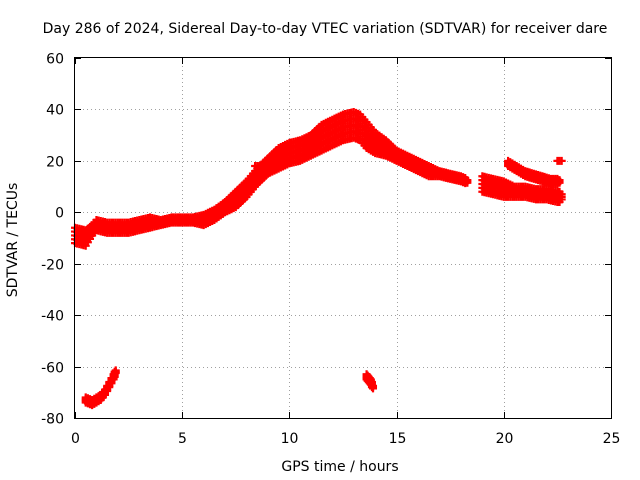 This screenshot has width=640, height=480. What do you see at coordinates (13, 240) in the screenshot?
I see `y-axis-label: SDTVAR / TECUs` at bounding box center [13, 240].